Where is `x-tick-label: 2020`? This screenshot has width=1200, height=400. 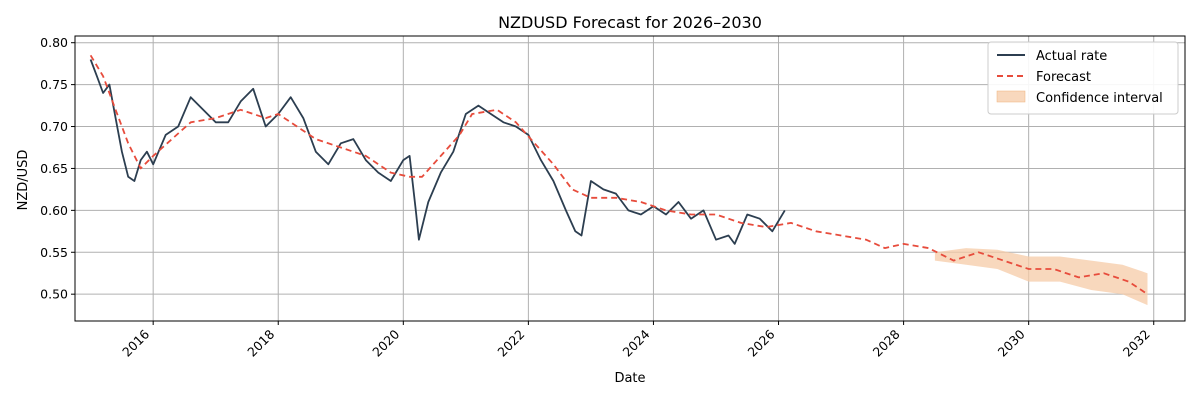 x-tick-label: 2020 is located at coordinates (385, 342).